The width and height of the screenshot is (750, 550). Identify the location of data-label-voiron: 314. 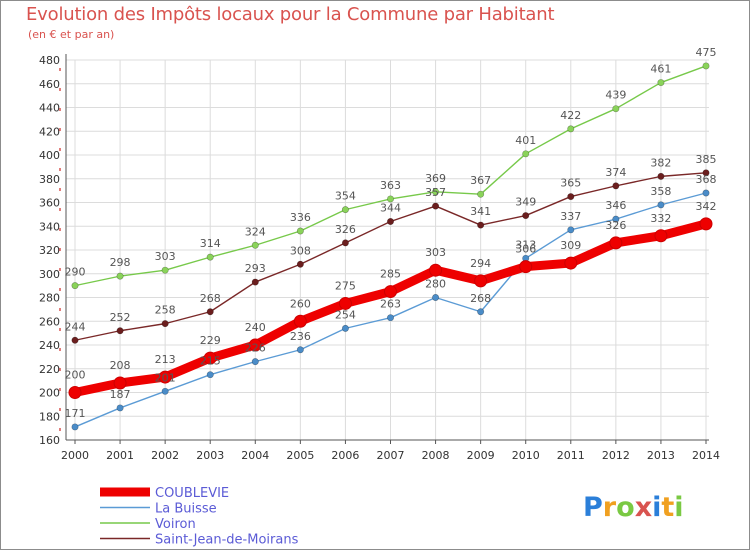
(210, 243).